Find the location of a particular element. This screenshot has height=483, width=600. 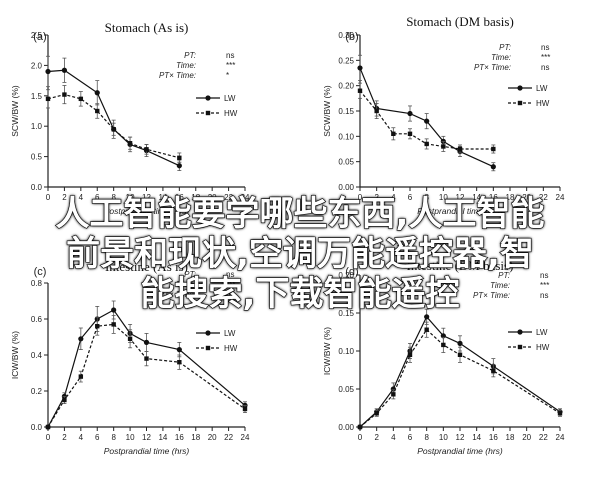

stat-label: Time: is located at coordinates (186, 284).